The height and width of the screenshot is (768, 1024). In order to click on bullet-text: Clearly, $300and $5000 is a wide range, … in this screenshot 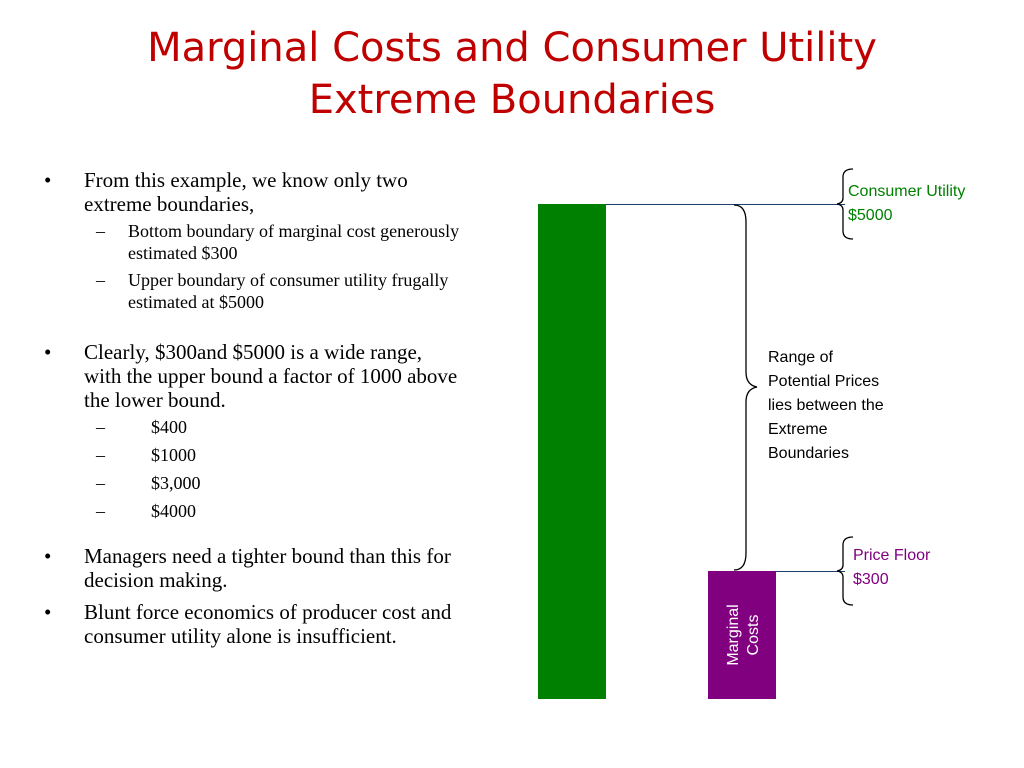, I will do `click(271, 376)`.